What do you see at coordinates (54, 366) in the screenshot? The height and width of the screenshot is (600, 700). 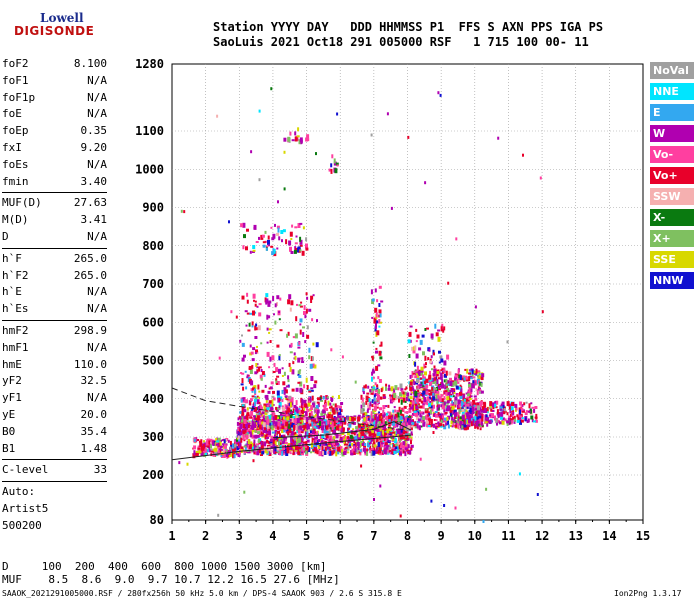 I see `param-row: hmE 110.0` at bounding box center [54, 366].